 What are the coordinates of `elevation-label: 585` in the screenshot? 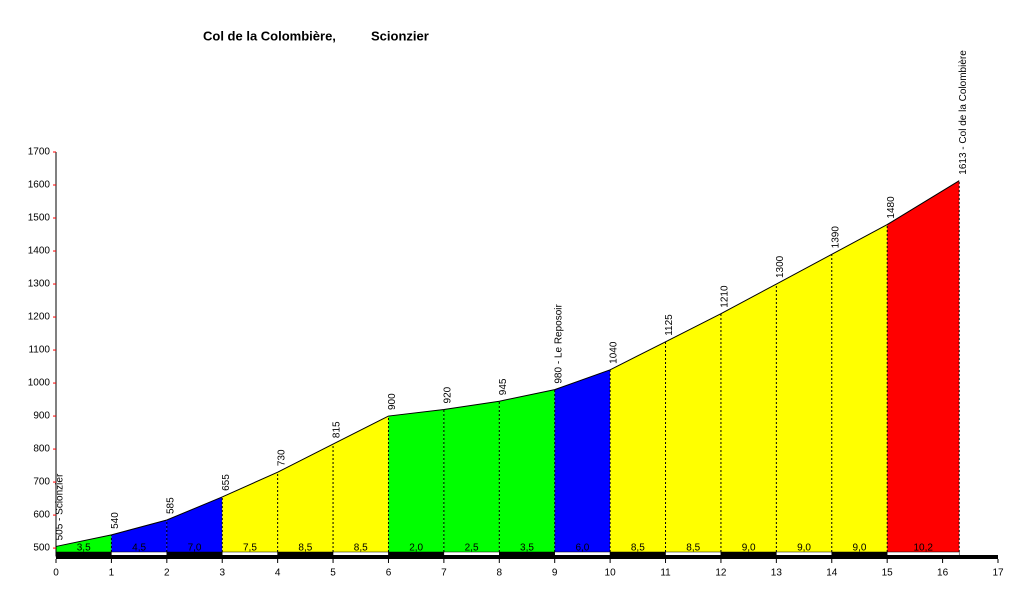 It's located at (170, 505).